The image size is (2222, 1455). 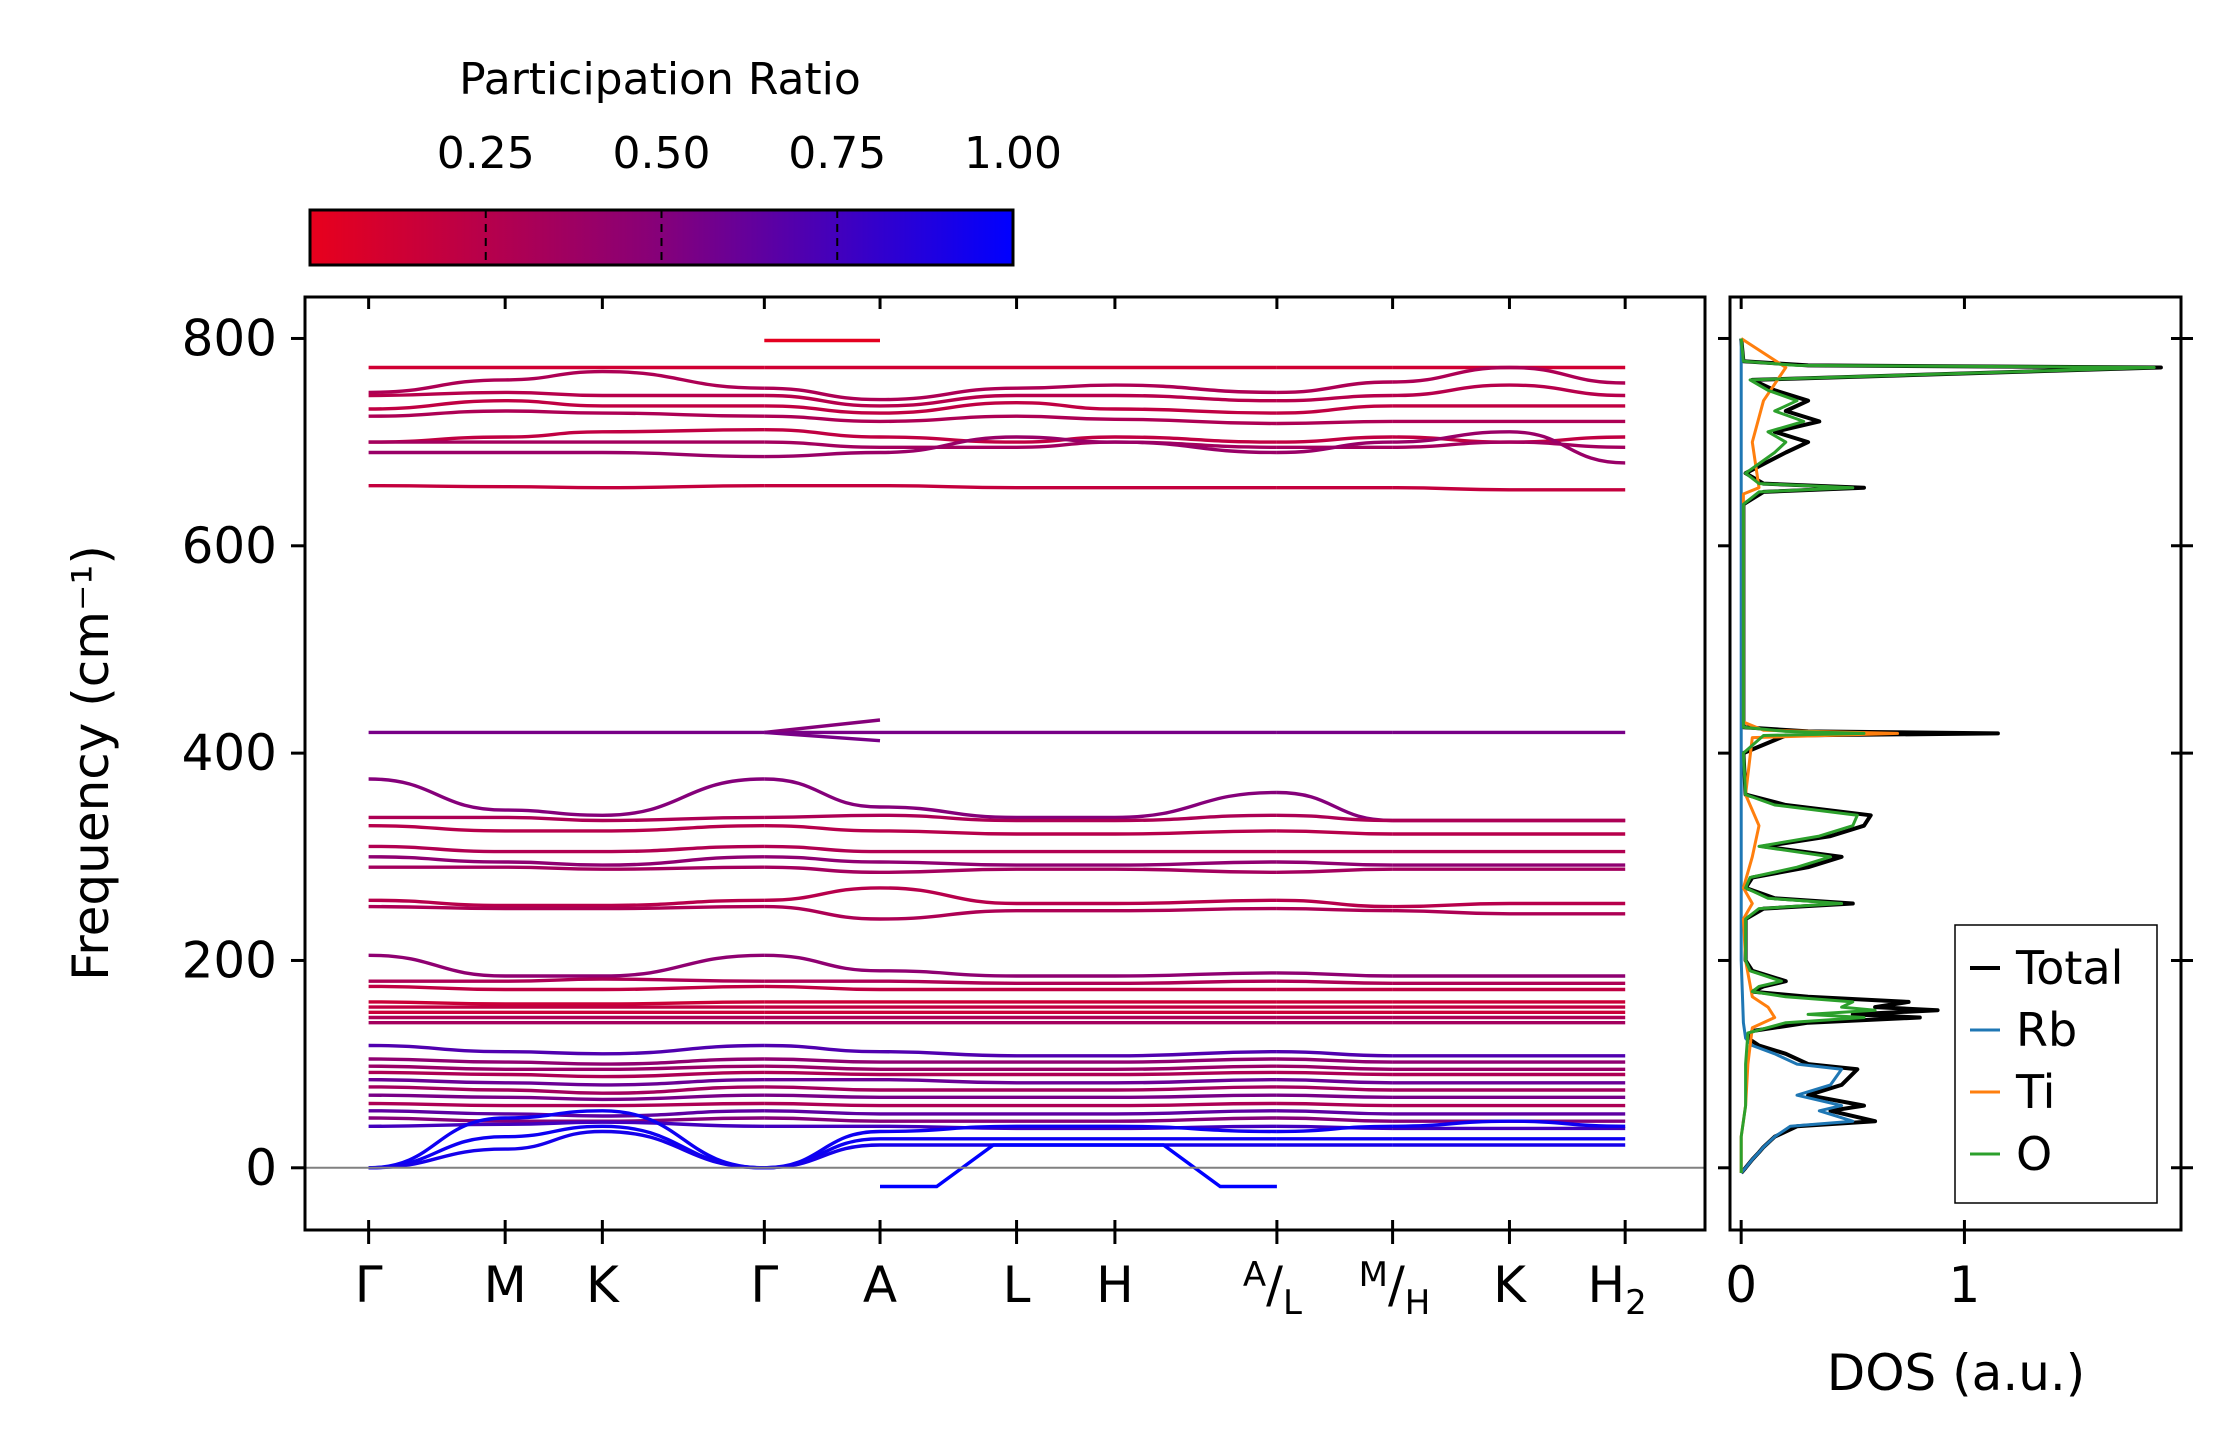 I want to click on band-opt-5-seg1, so click(x=822, y=859).